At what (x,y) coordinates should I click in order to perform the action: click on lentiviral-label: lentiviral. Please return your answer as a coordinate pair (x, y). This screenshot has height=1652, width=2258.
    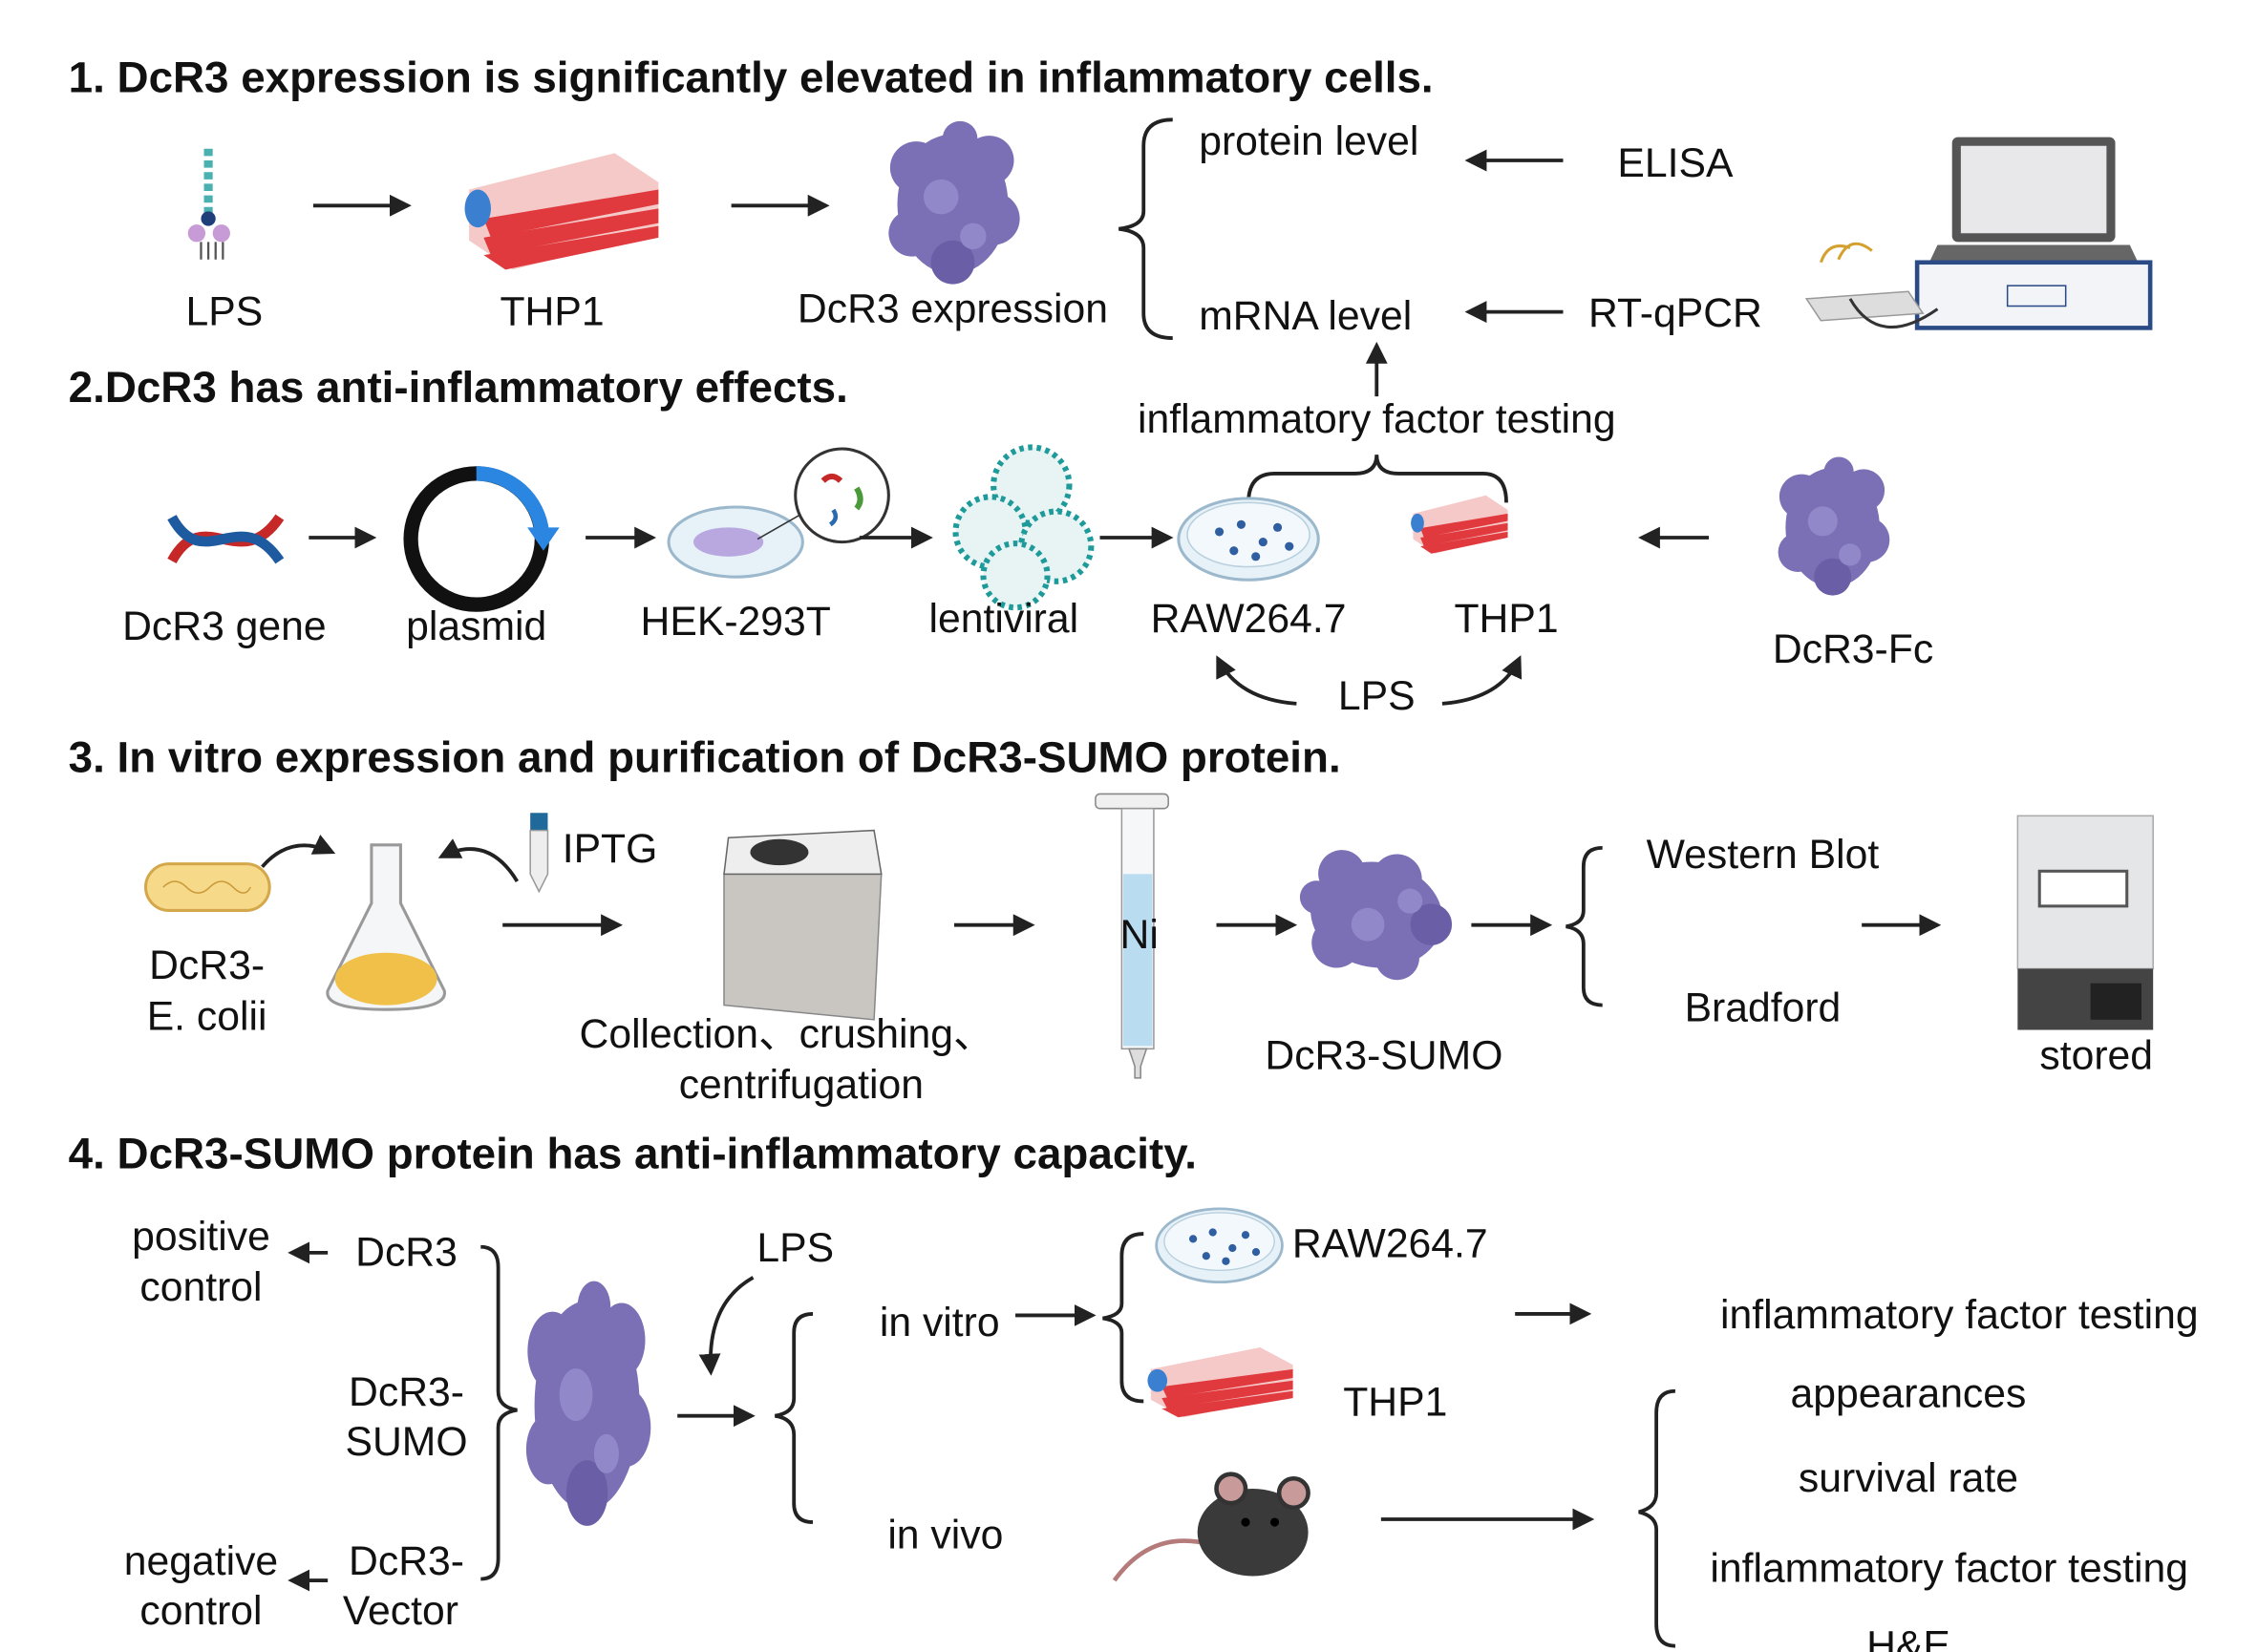
    Looking at the image, I should click on (1004, 619).